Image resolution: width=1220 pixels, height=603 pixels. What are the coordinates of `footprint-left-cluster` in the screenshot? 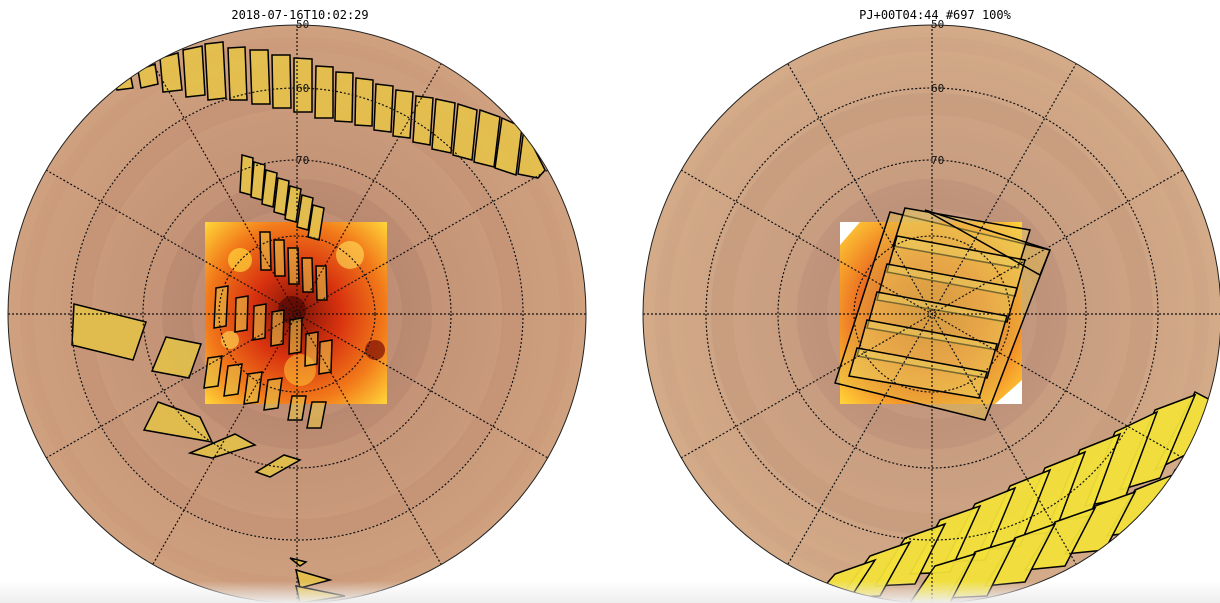 It's located at (186, 390).